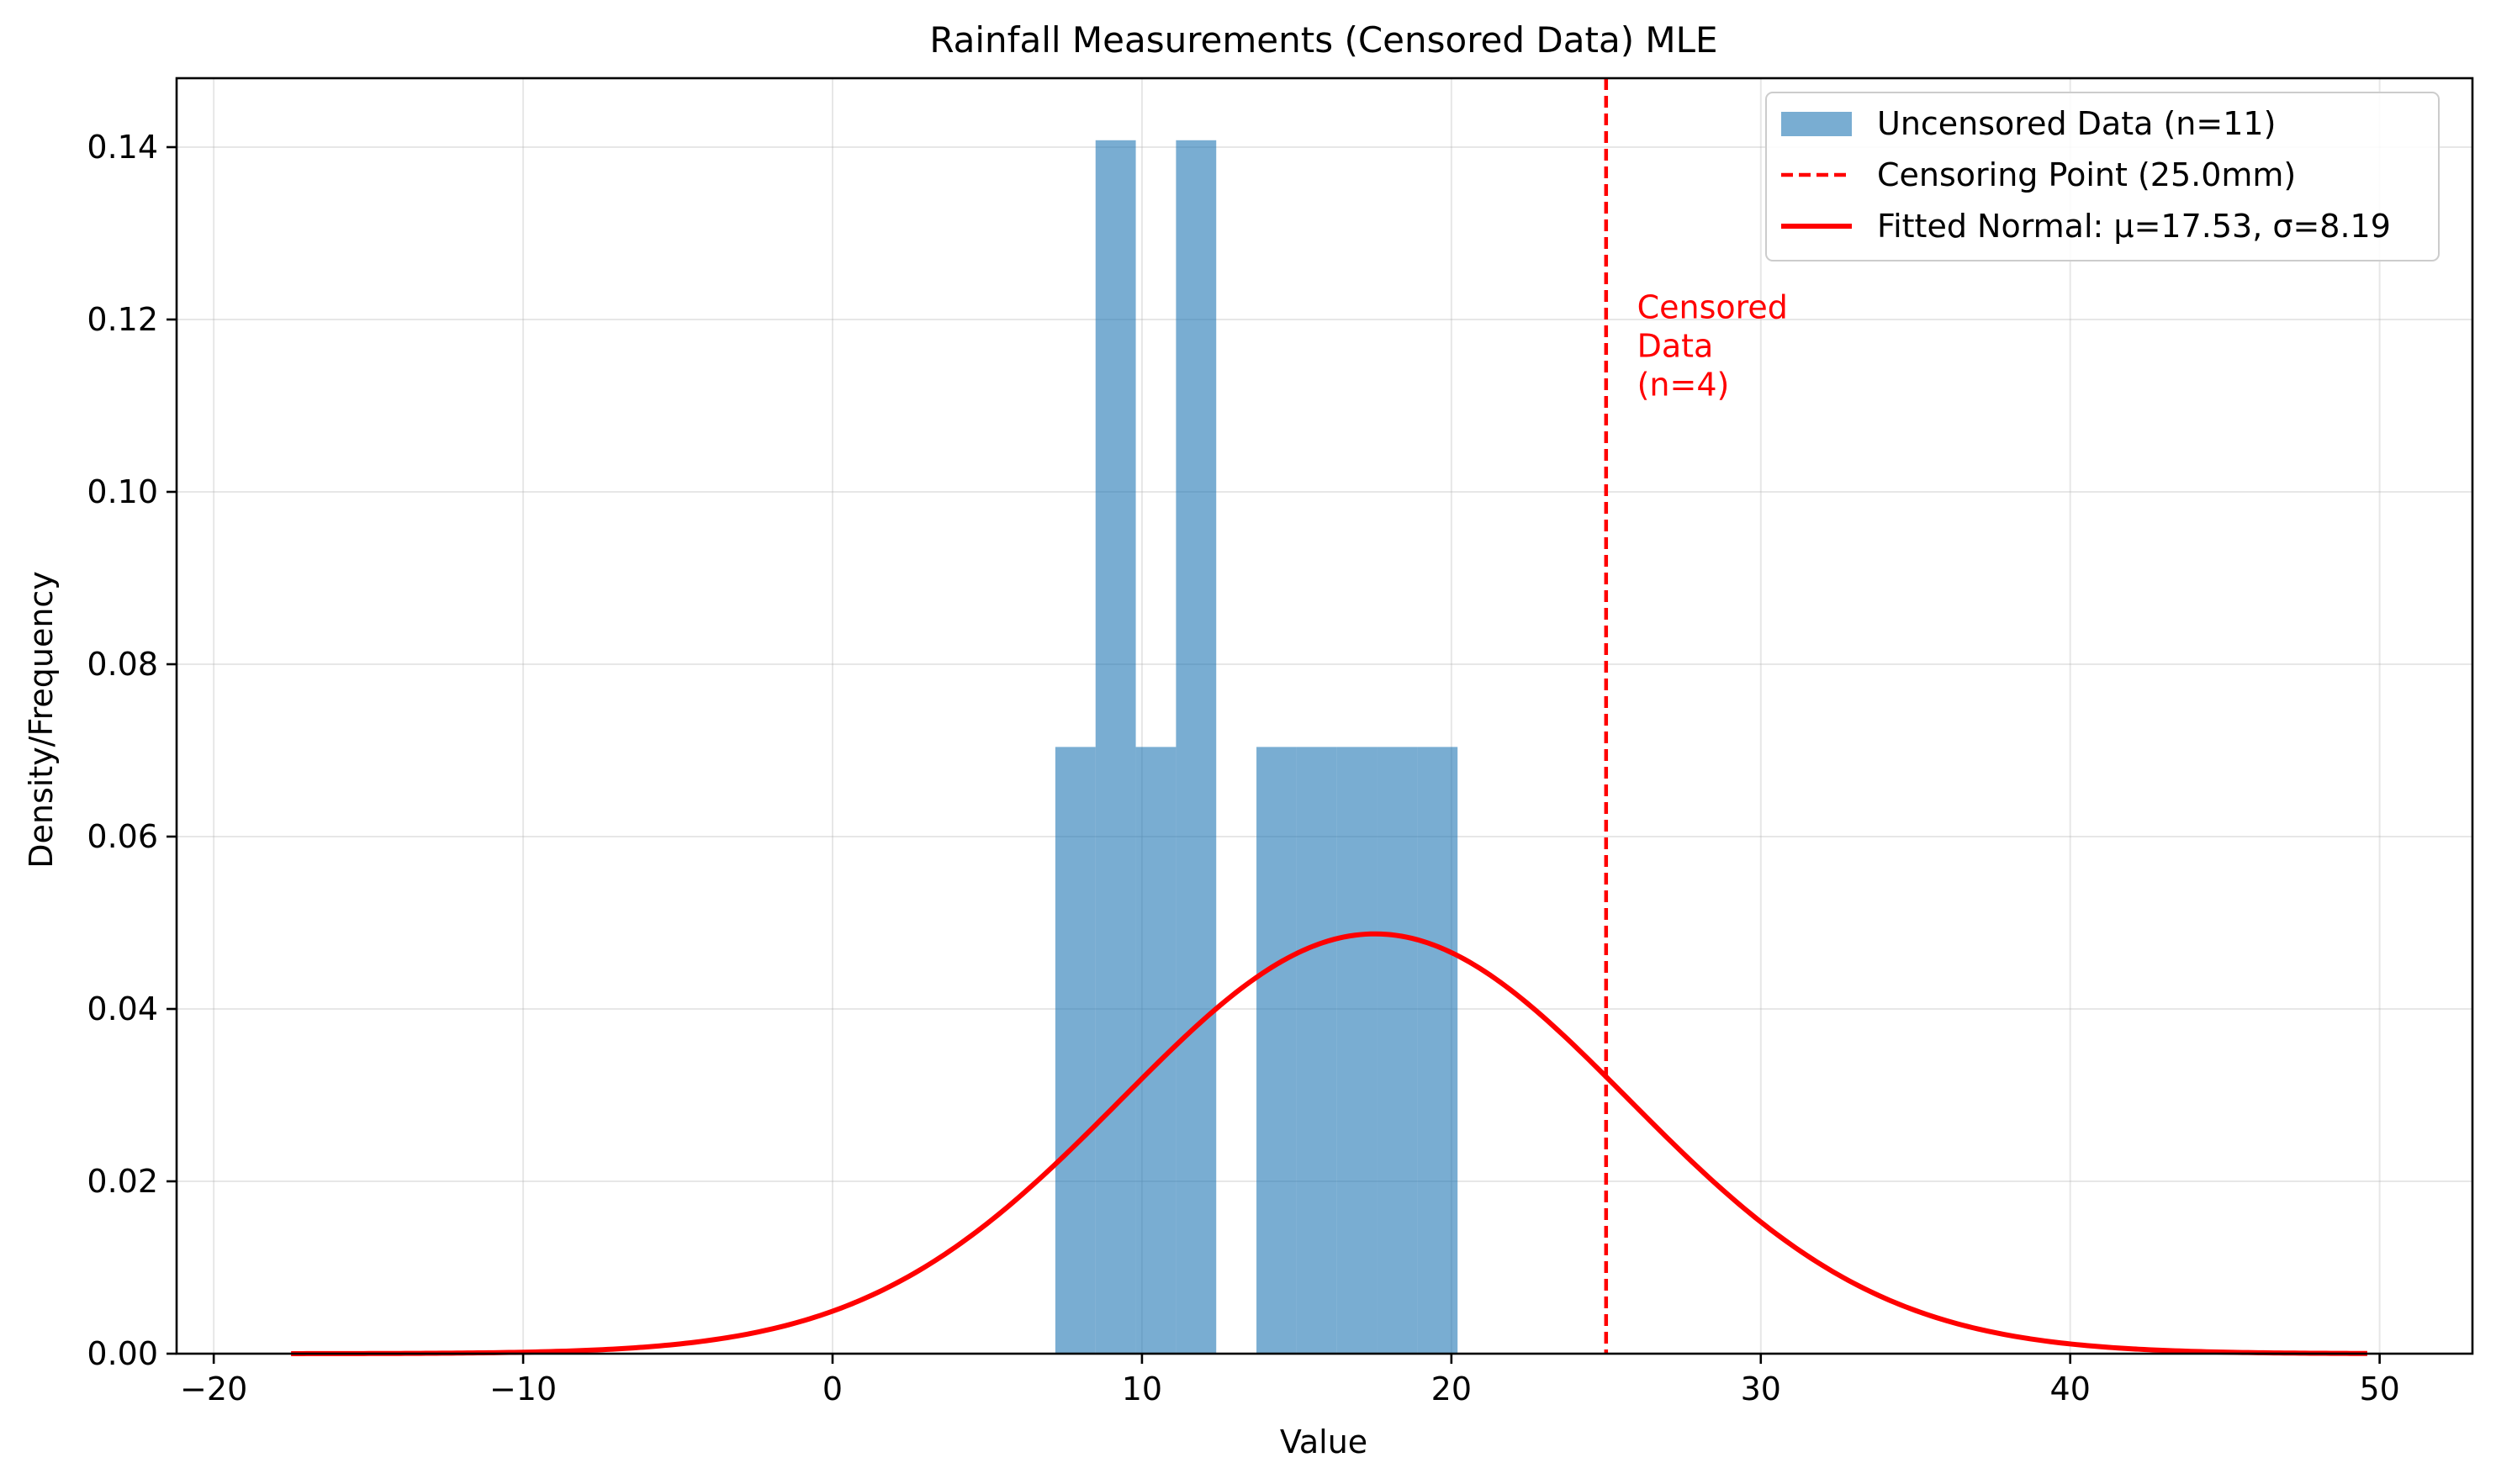 This screenshot has width=2496, height=1484. I want to click on legend-box, so click(2102, 176).